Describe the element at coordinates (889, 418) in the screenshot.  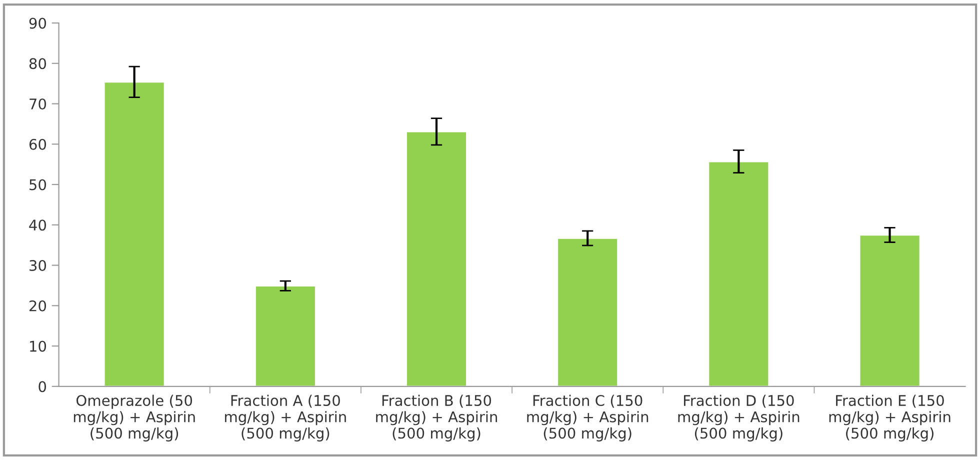
I see `x-tick-label: Fraction E (150 mg/kg) + Aspirin (500 mg/kg)` at that location.